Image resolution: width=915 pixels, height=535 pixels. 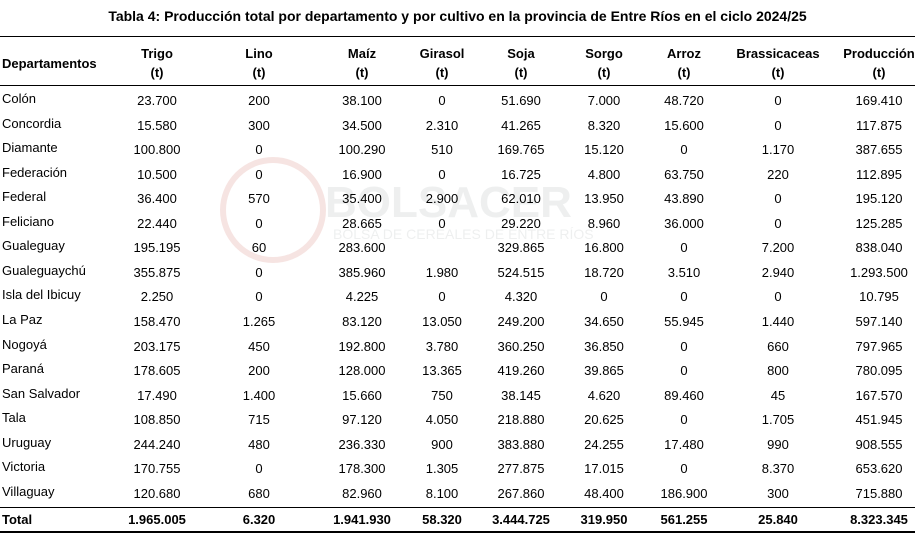 I want to click on value-cell: 3.780, so click(x=442, y=346).